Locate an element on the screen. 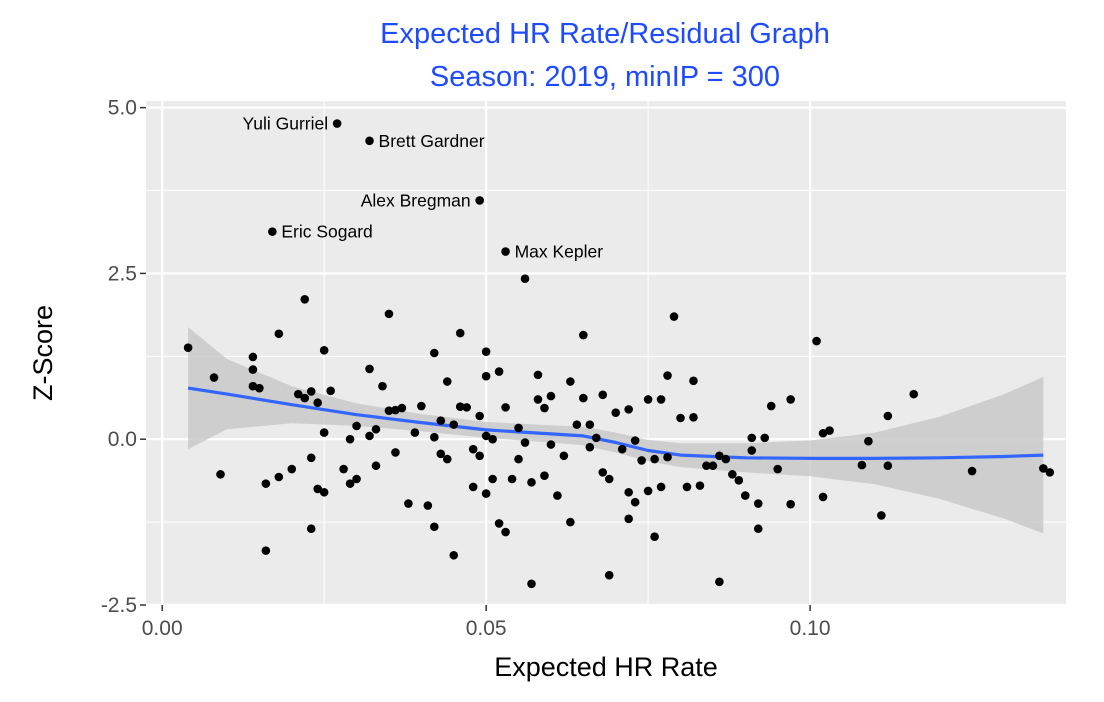  x-tick-label: 0.05 is located at coordinates (486, 628).